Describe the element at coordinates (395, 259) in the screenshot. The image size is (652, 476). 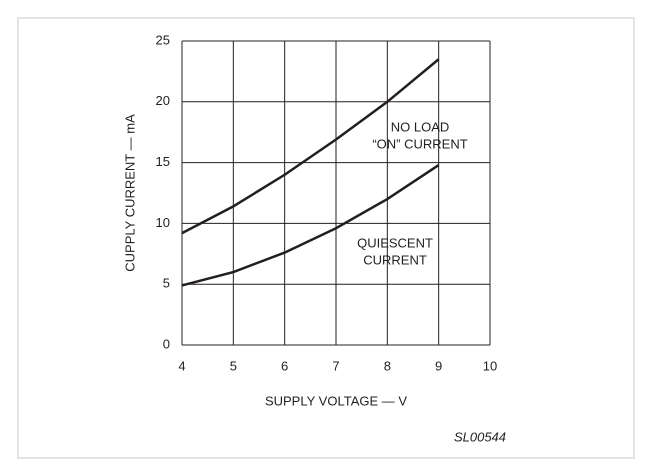
I see `annotation: CURRENT` at that location.